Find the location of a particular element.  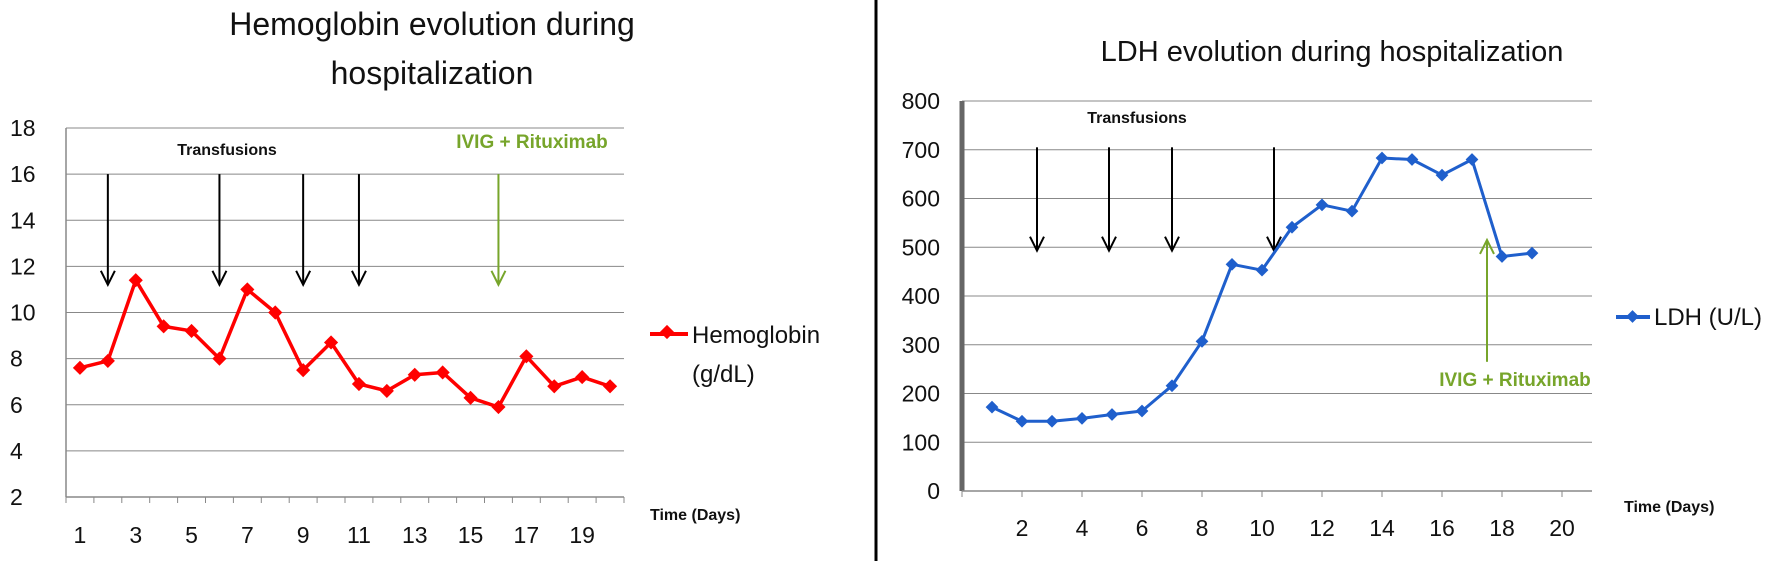

ldh-y-tick-label: 200 is located at coordinates (921, 394).